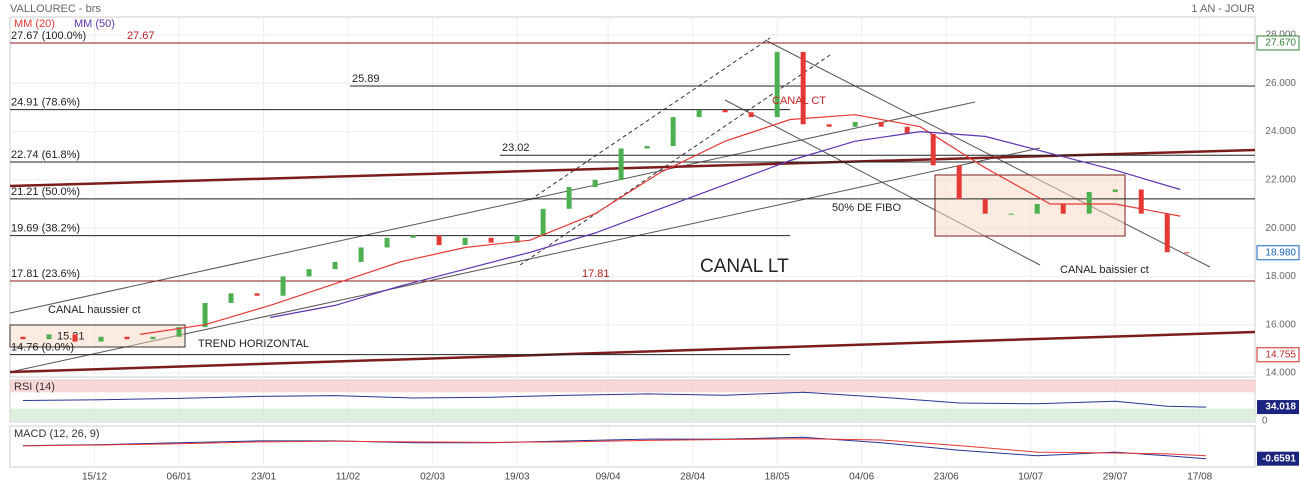 The image size is (1300, 491). Describe the element at coordinates (263, 477) in the screenshot. I see `x-tick-label: 23/01` at that location.